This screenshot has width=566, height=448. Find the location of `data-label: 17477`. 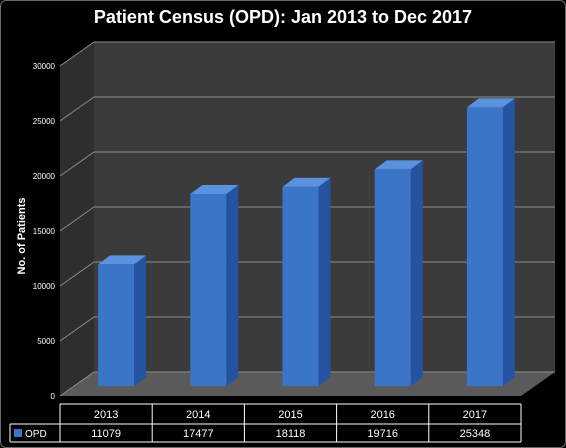

data-label: 17477 is located at coordinates (198, 434).